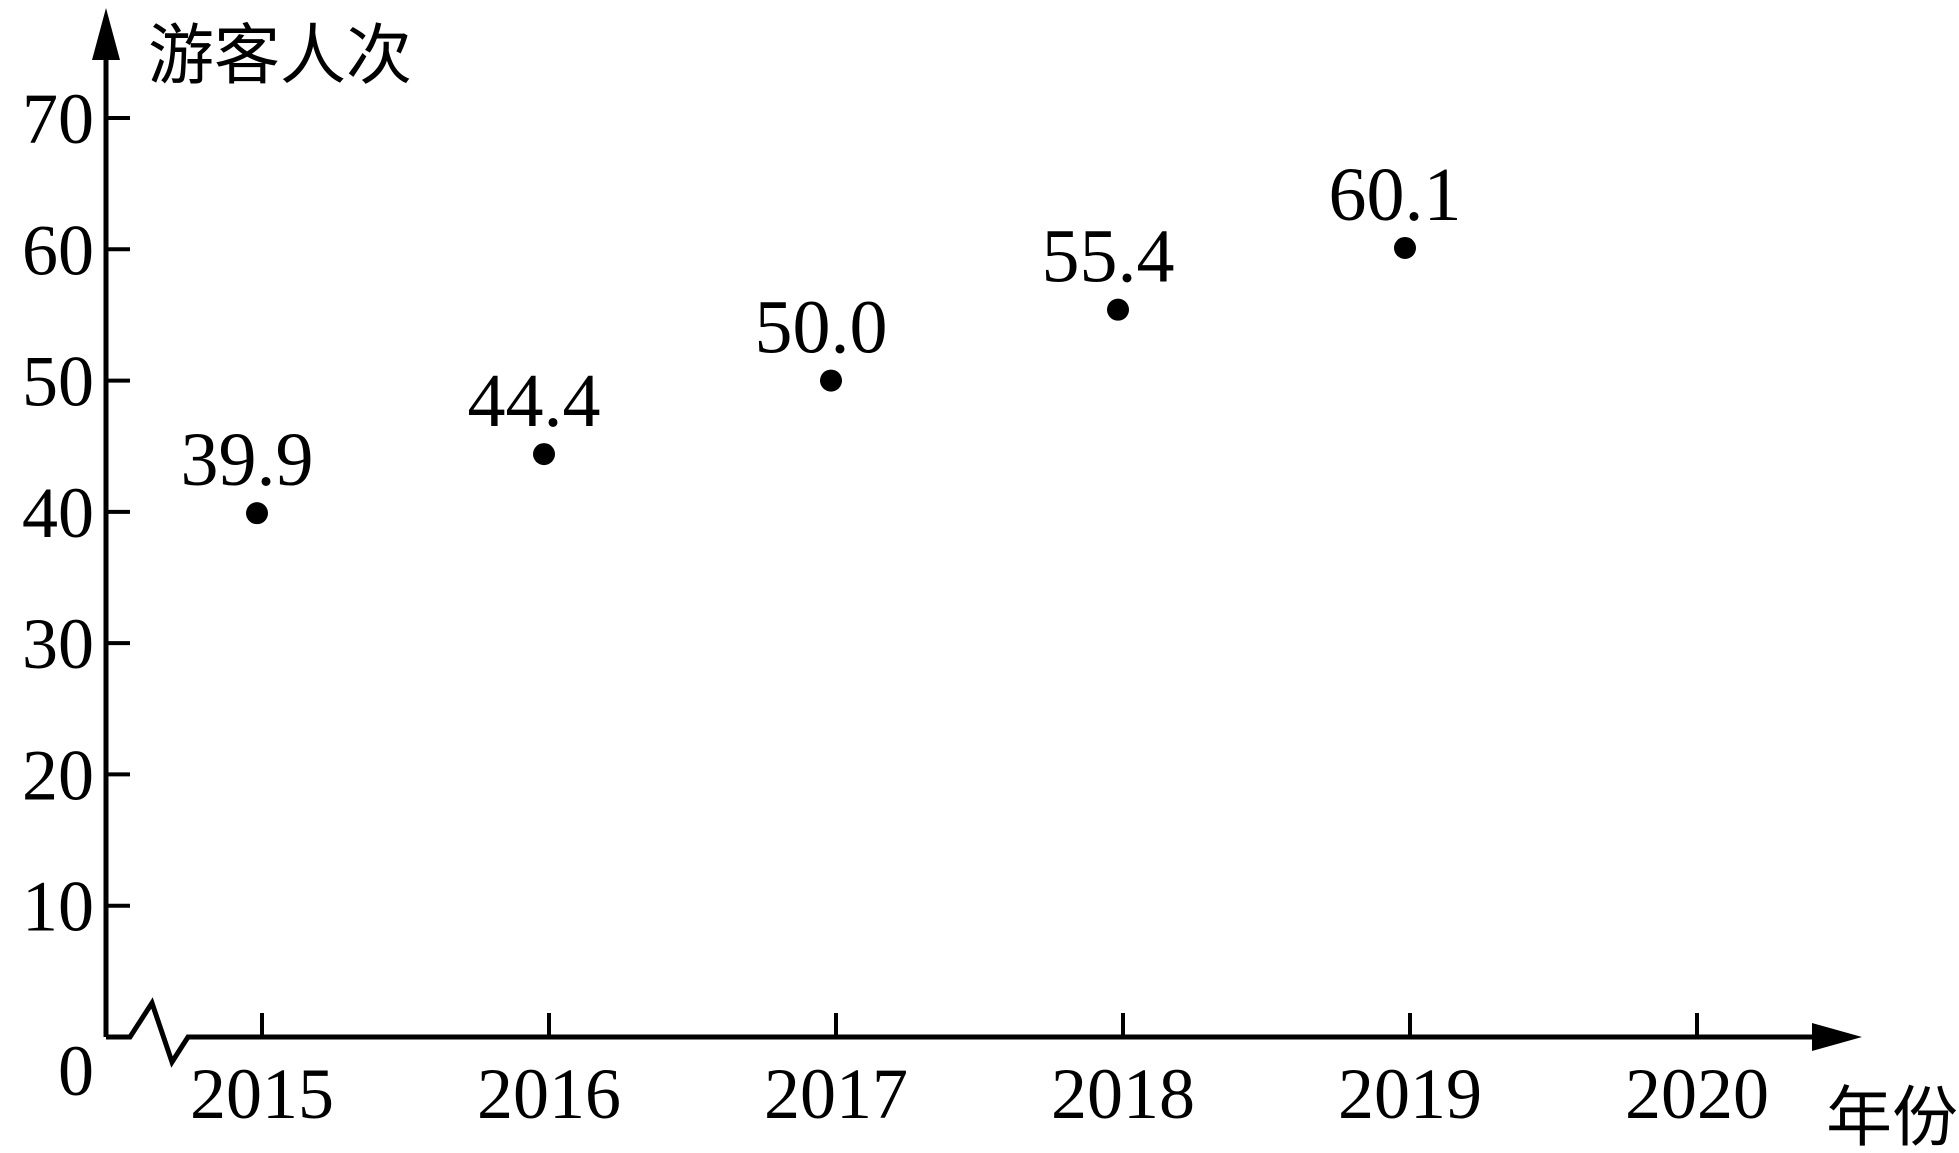  I want to click on data-label: 60.1, so click(1395, 195).